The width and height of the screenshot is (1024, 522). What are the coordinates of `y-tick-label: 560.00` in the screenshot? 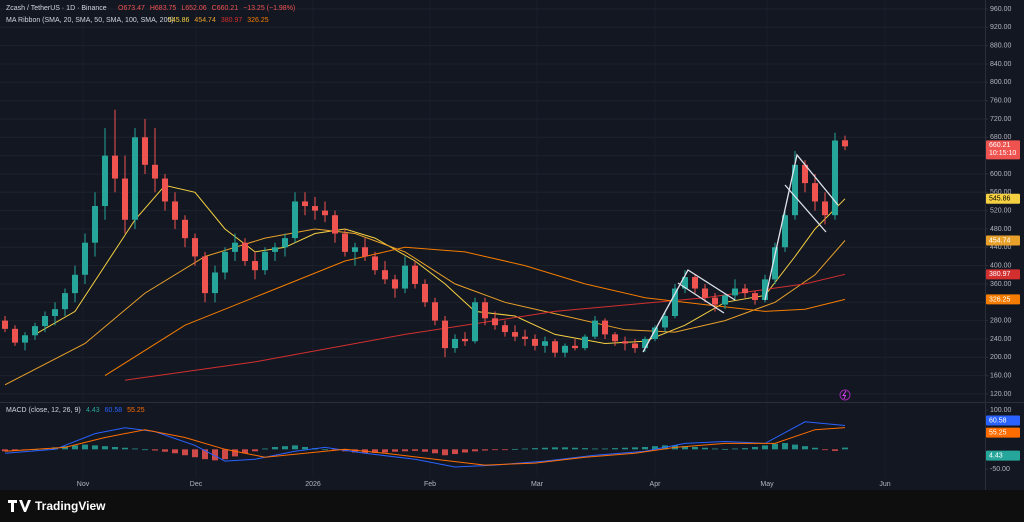 It's located at (1001, 192).